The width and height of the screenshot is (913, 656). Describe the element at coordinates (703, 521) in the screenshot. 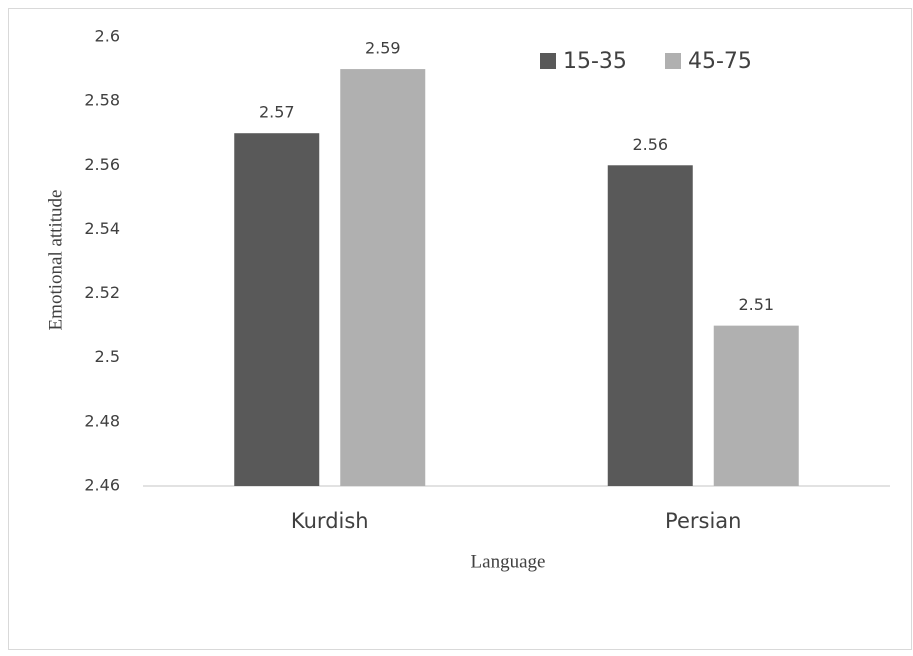

I see `x-tick-label: Persian` at that location.